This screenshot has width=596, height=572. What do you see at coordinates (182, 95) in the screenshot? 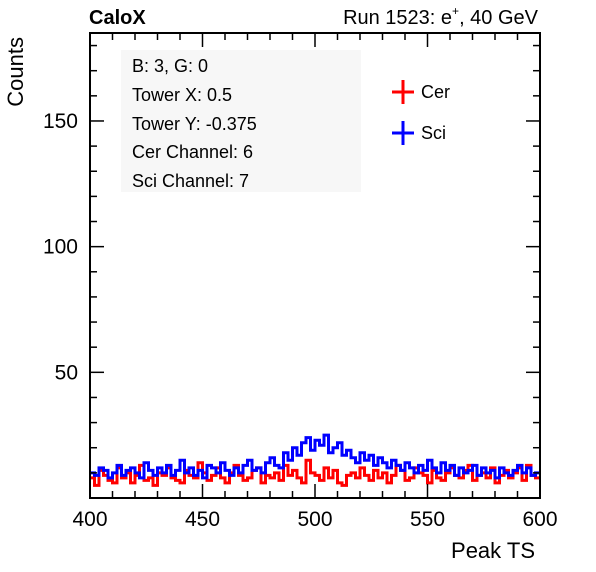
I see `info-line-tower-x: Tower X: 0.5` at bounding box center [182, 95].